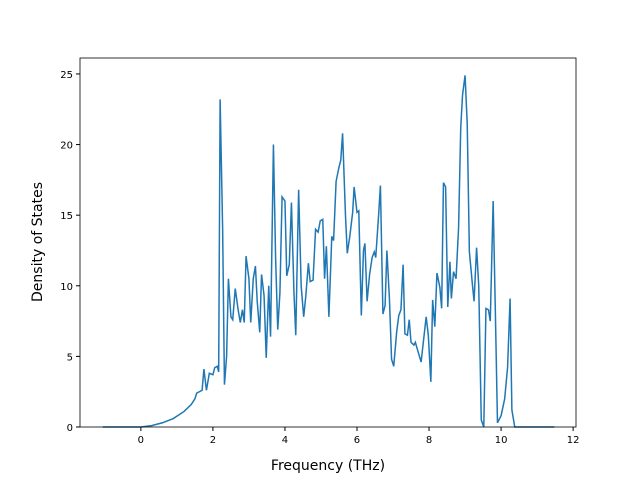  I want to click on x-tick-label: 6, so click(357, 440).